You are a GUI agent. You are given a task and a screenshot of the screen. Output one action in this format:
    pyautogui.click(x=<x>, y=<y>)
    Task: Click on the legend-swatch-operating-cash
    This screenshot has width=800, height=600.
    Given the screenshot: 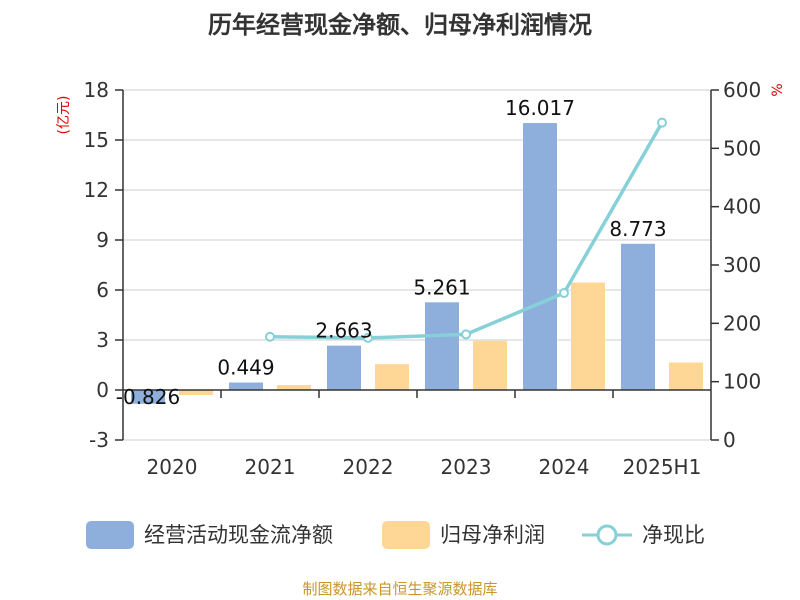 What is the action you would take?
    pyautogui.click(x=110, y=535)
    